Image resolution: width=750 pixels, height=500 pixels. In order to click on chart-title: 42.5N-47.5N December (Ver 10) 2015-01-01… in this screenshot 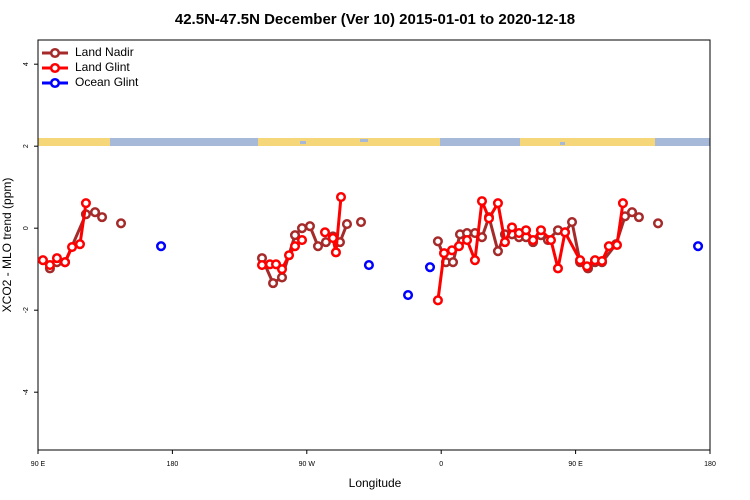, I will do `click(375, 19)`.